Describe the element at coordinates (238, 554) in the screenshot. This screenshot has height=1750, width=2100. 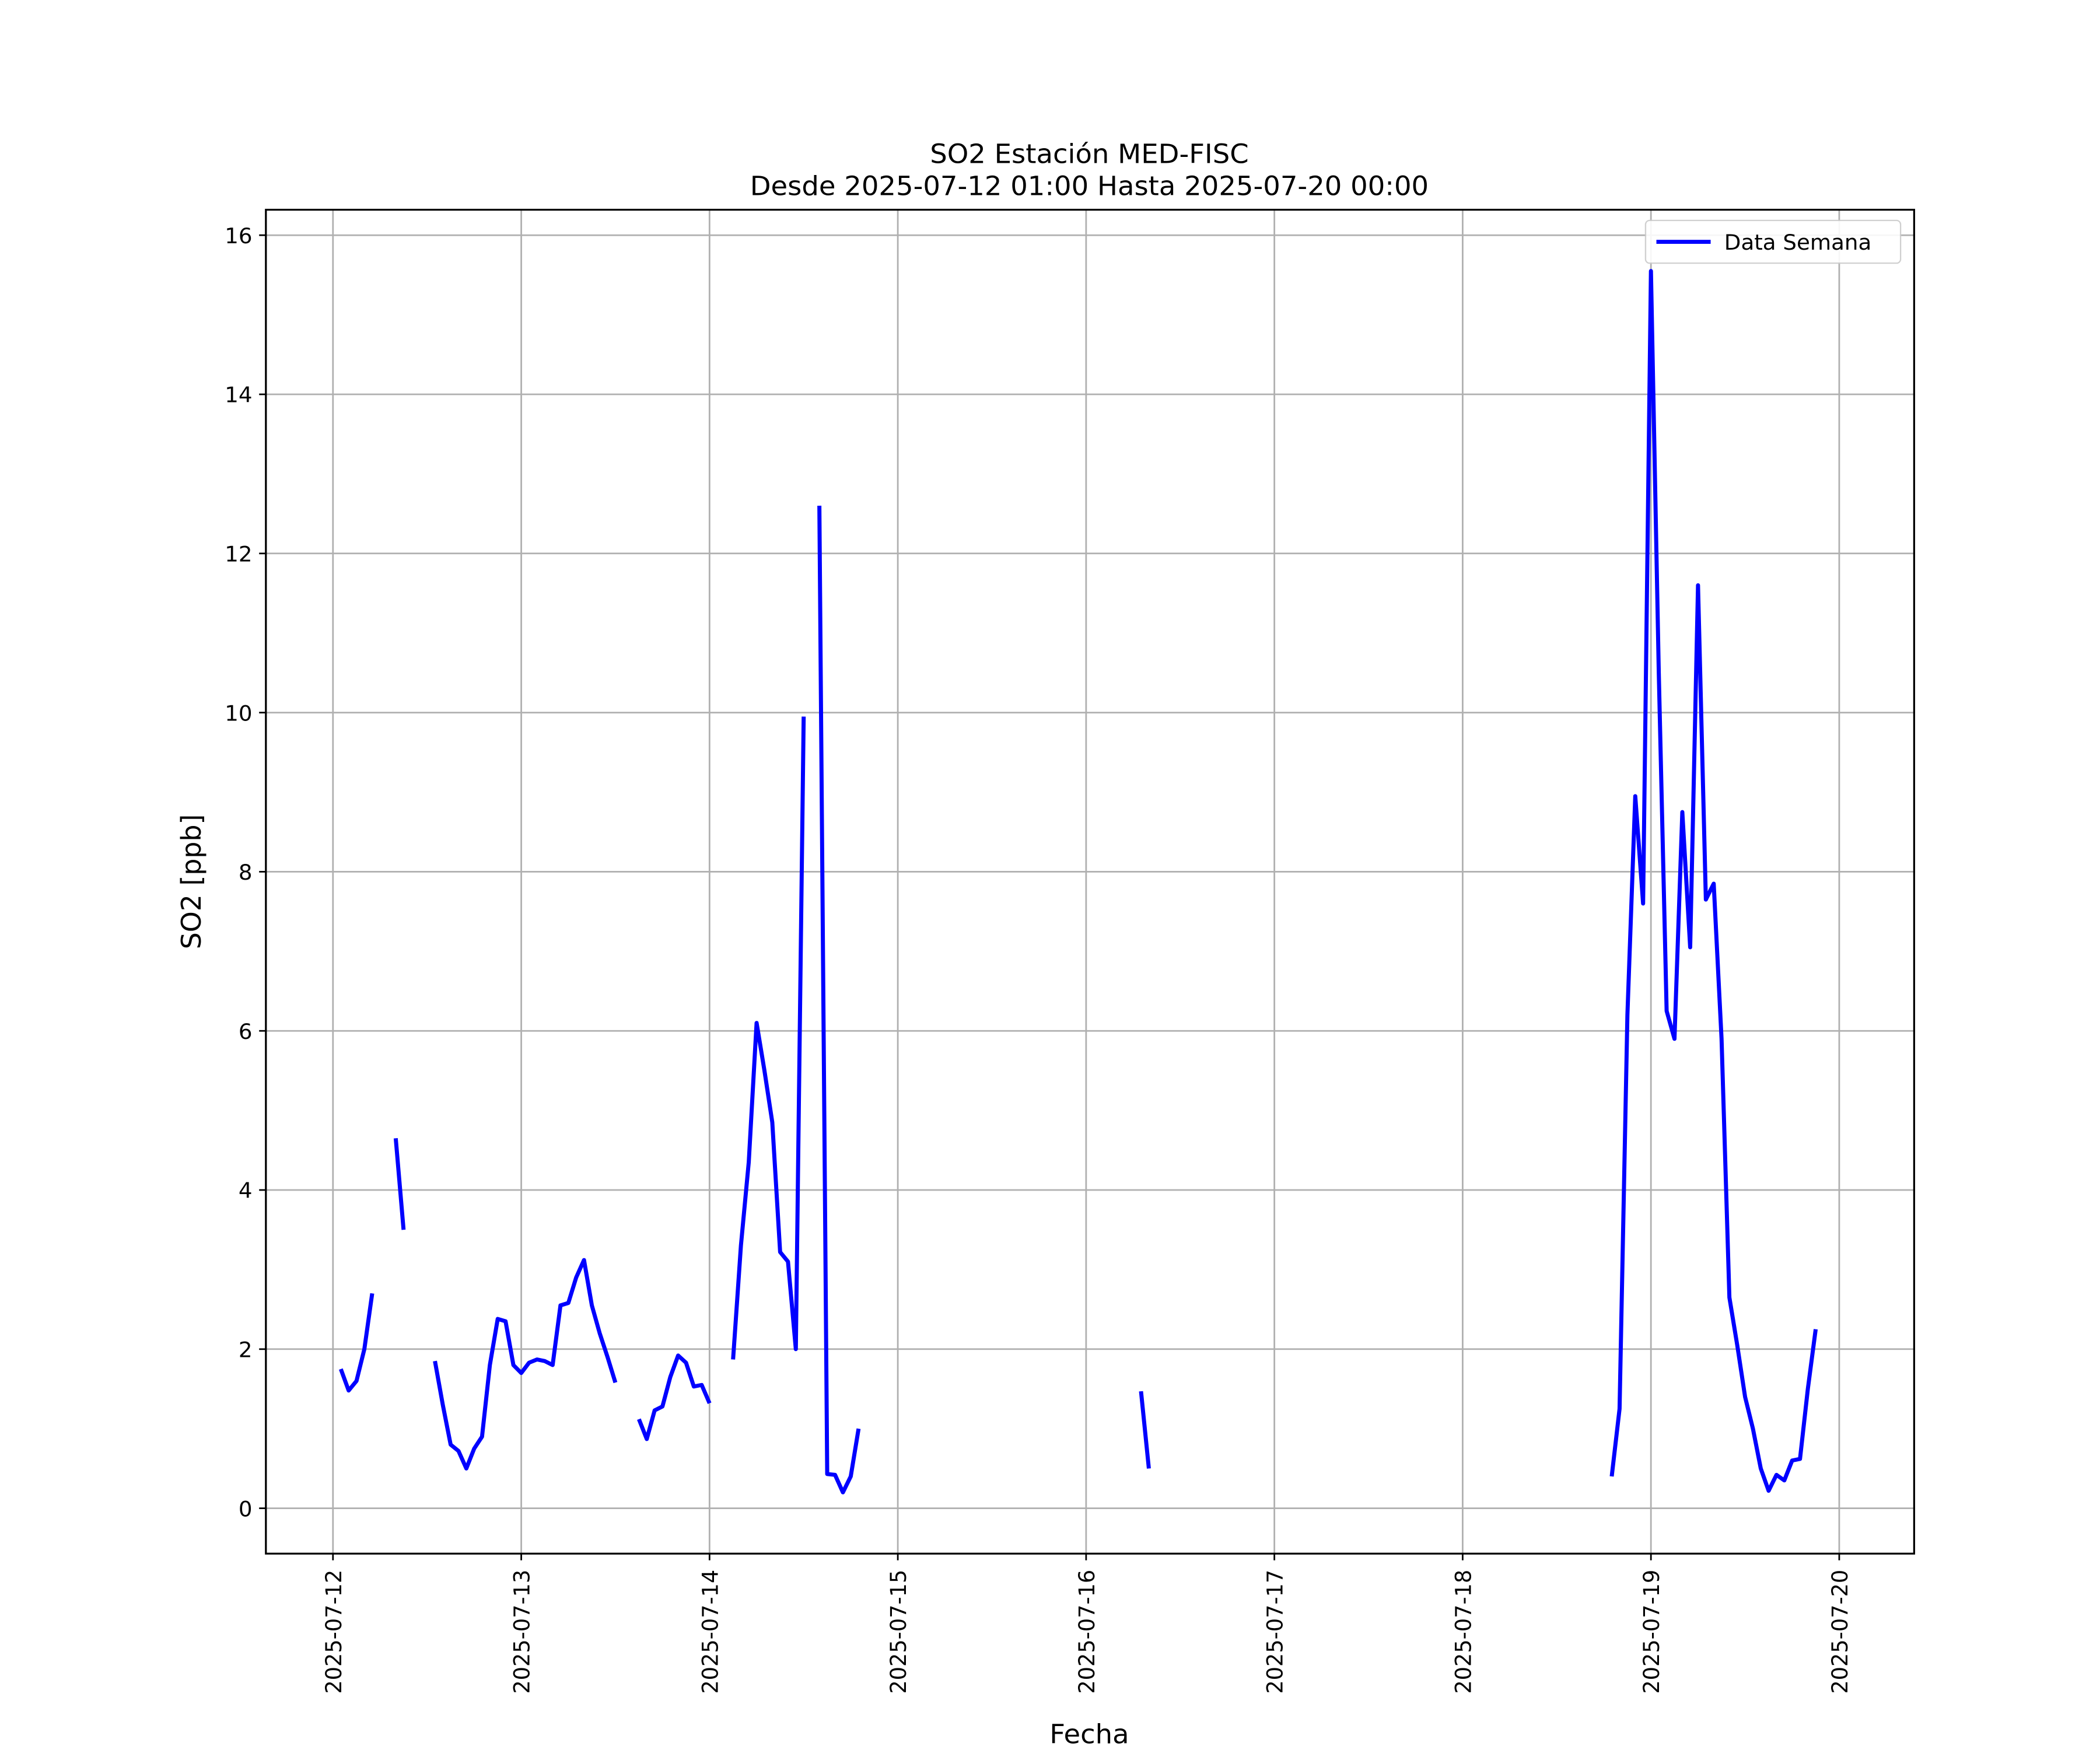
I see `y-tick-label: 12` at that location.